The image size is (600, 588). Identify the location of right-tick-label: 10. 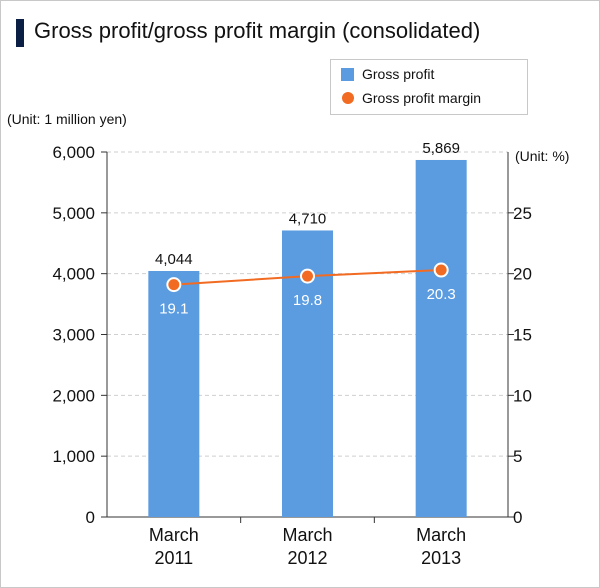
(522, 395).